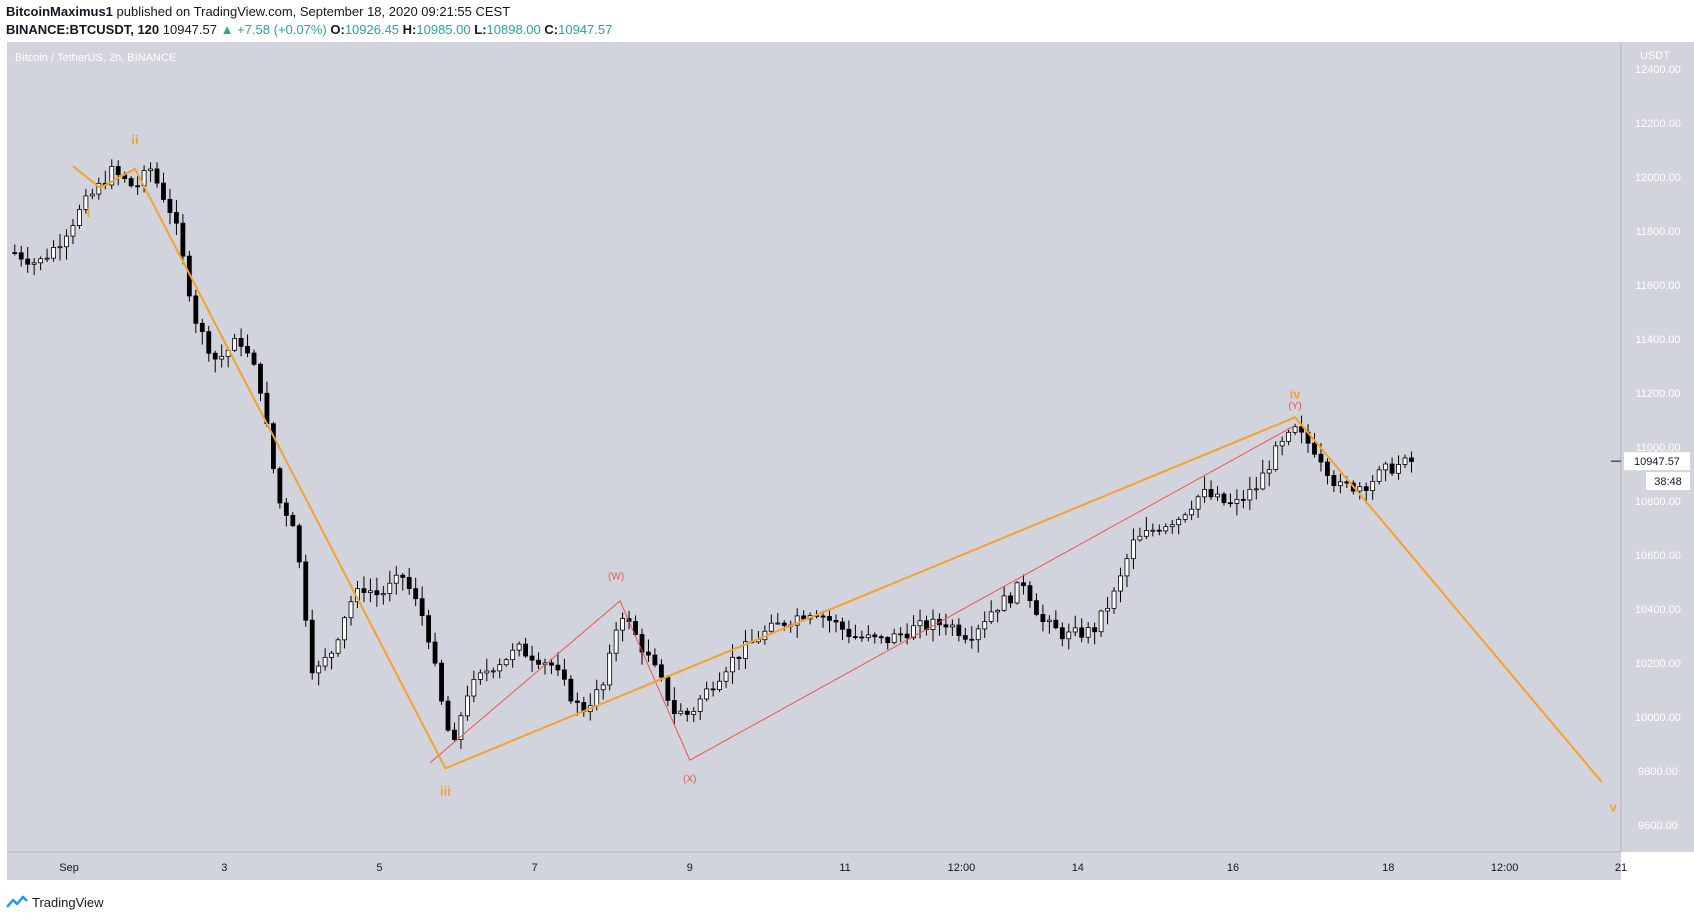 This screenshot has width=1694, height=918. I want to click on countdown-box, so click(1668, 481).